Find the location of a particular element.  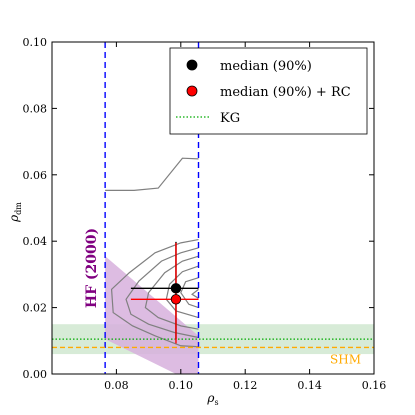

xtick-label: 0.14 is located at coordinates (309, 385).